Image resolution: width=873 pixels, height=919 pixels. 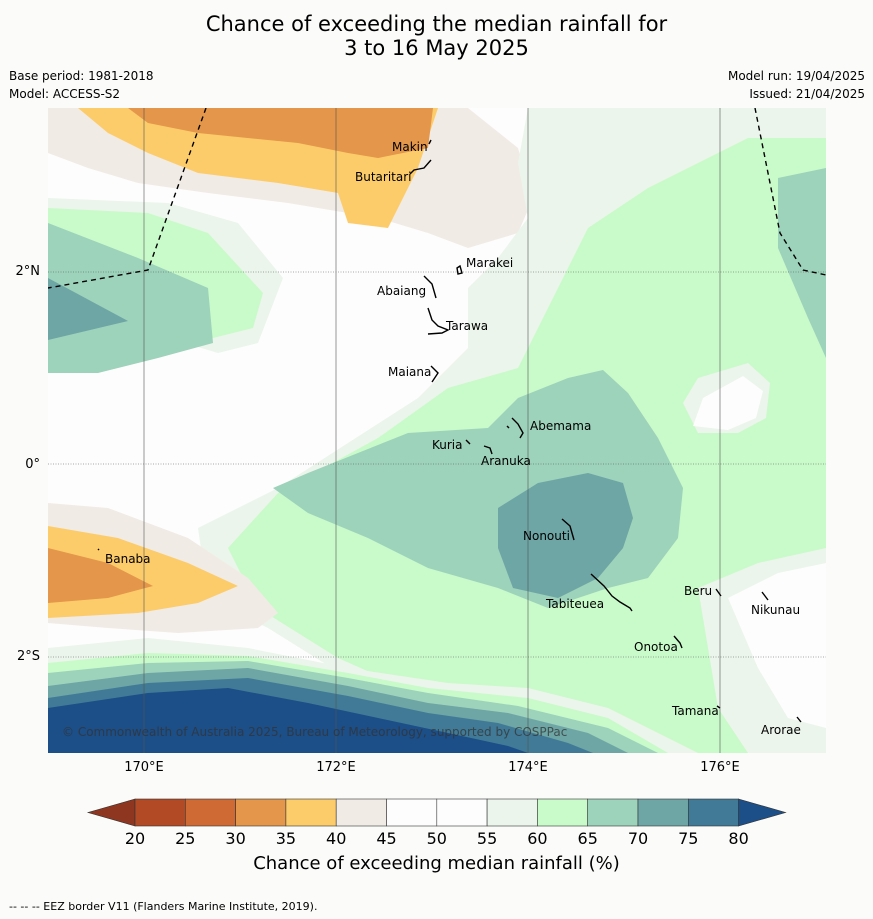 I want to click on region-65-70-west, so click(x=130, y=298).